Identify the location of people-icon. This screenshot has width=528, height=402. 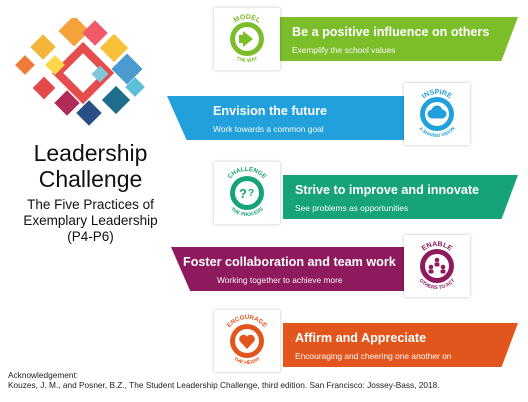
(437, 265).